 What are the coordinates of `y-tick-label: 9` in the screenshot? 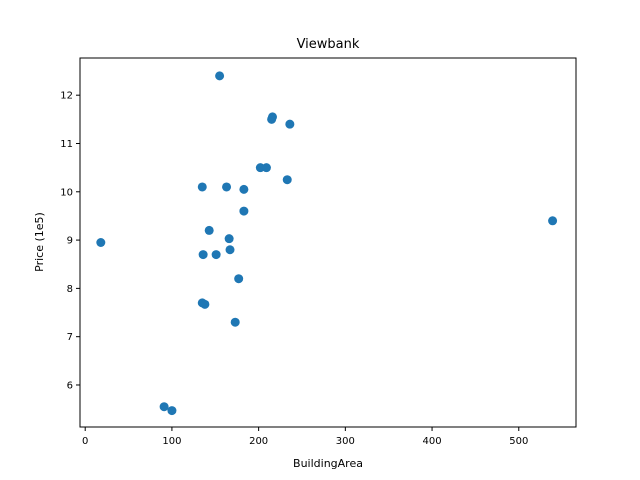 It's located at (70, 241).